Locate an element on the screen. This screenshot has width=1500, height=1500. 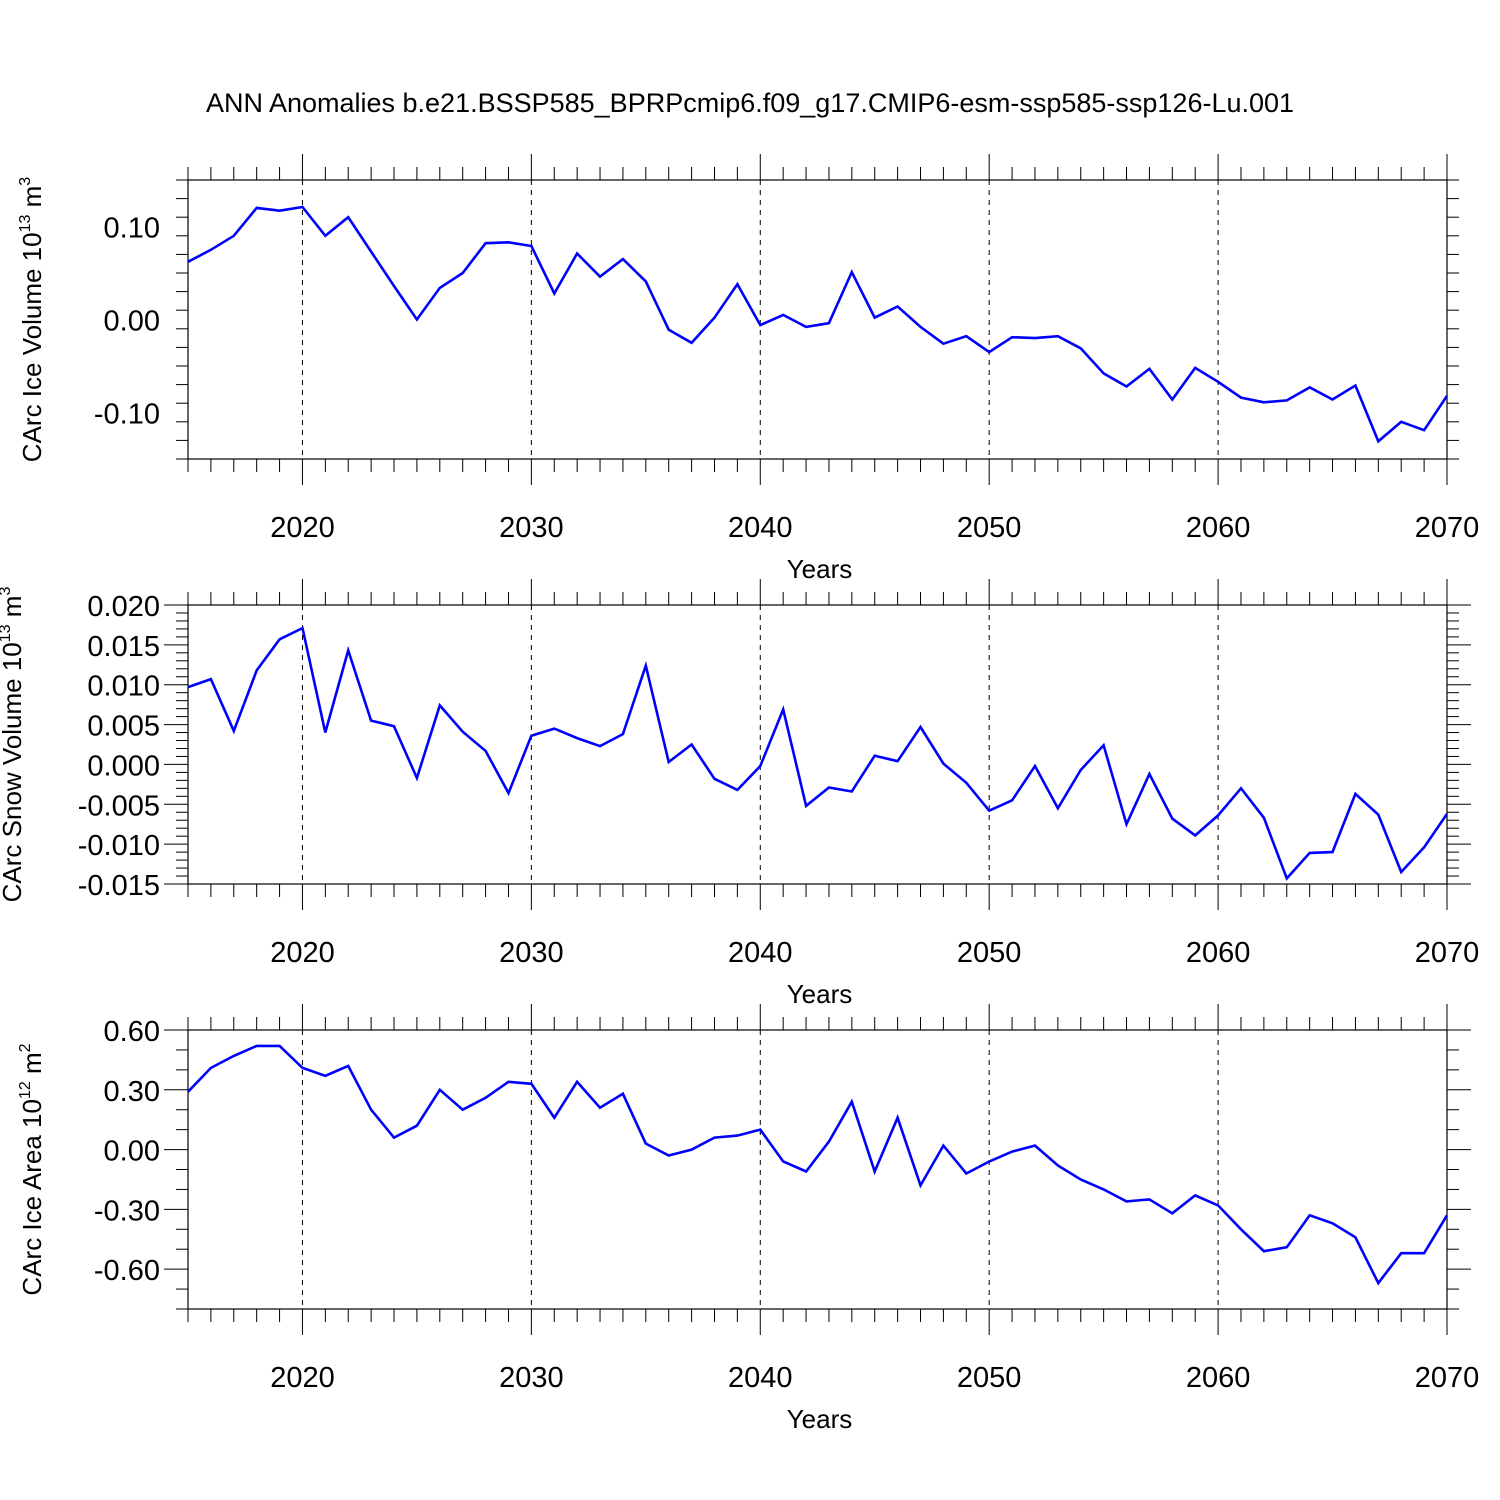
y-axis-label: CArc Ice Area 1012 m2 is located at coordinates (32, 1169).